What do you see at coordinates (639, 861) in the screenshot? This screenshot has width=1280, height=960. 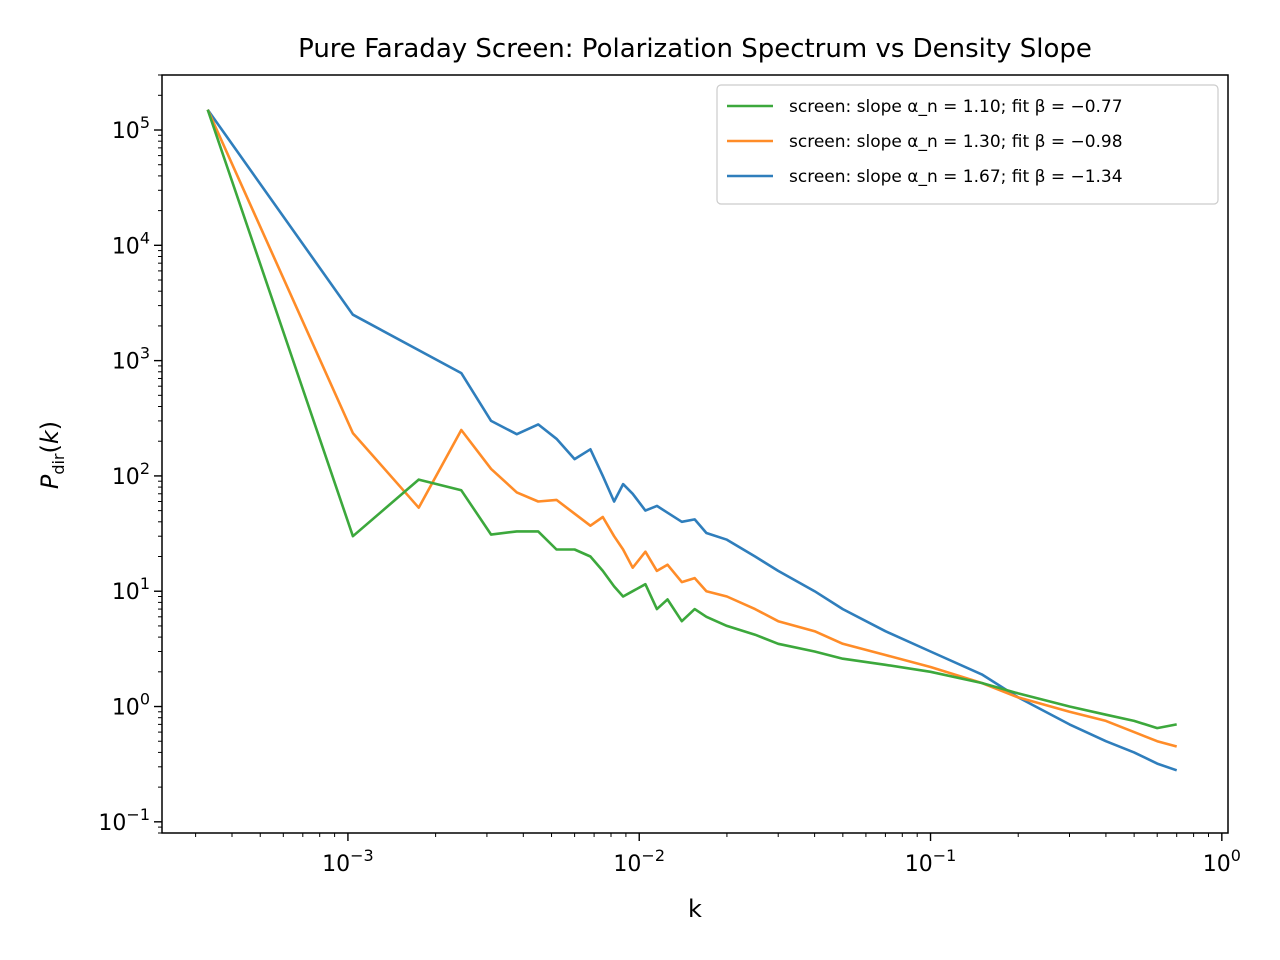 I see `x-tick-label: 10⁻²` at bounding box center [639, 861].